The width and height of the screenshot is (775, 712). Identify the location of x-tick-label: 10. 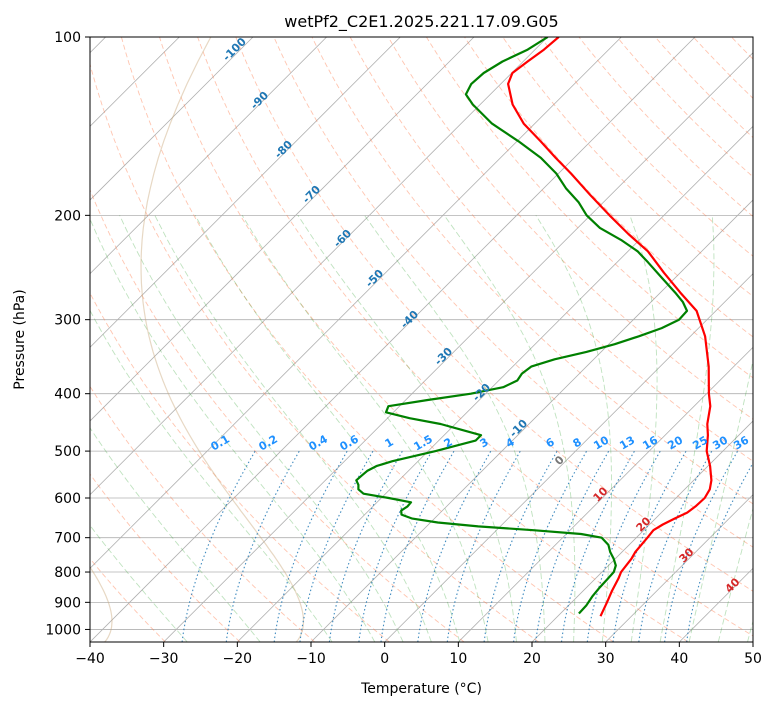
(458, 659).